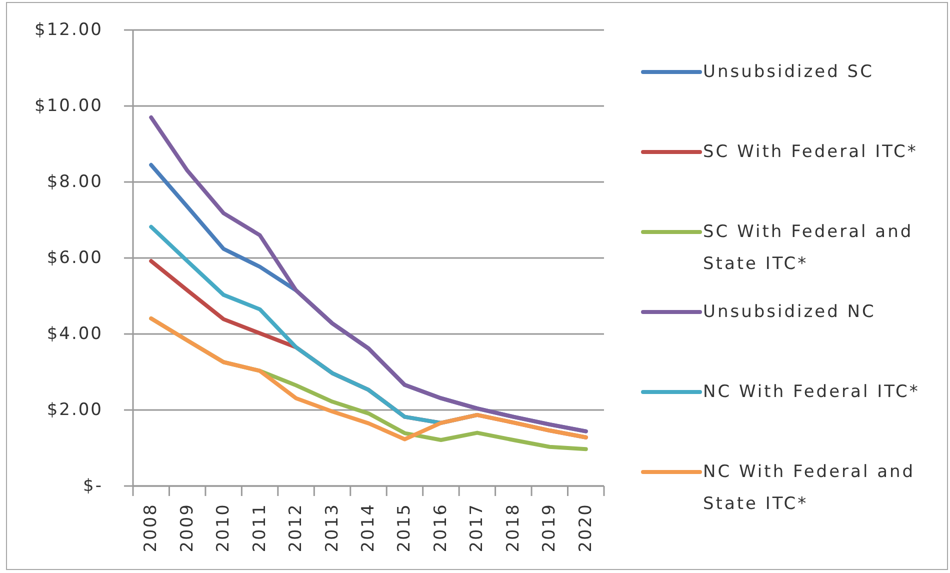  I want to click on x-tick-label: 2015, so click(404, 527).